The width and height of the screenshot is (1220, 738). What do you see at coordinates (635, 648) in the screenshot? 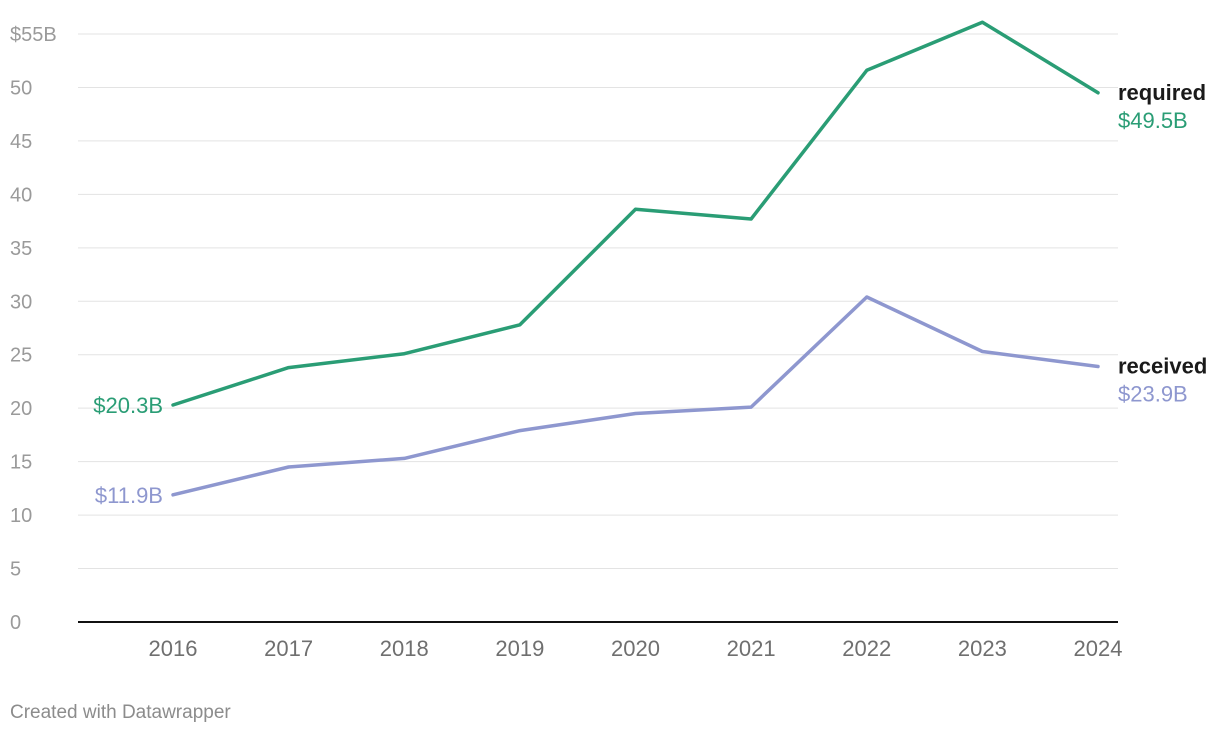
I see `x-tick-label-2020: 2020` at bounding box center [635, 648].